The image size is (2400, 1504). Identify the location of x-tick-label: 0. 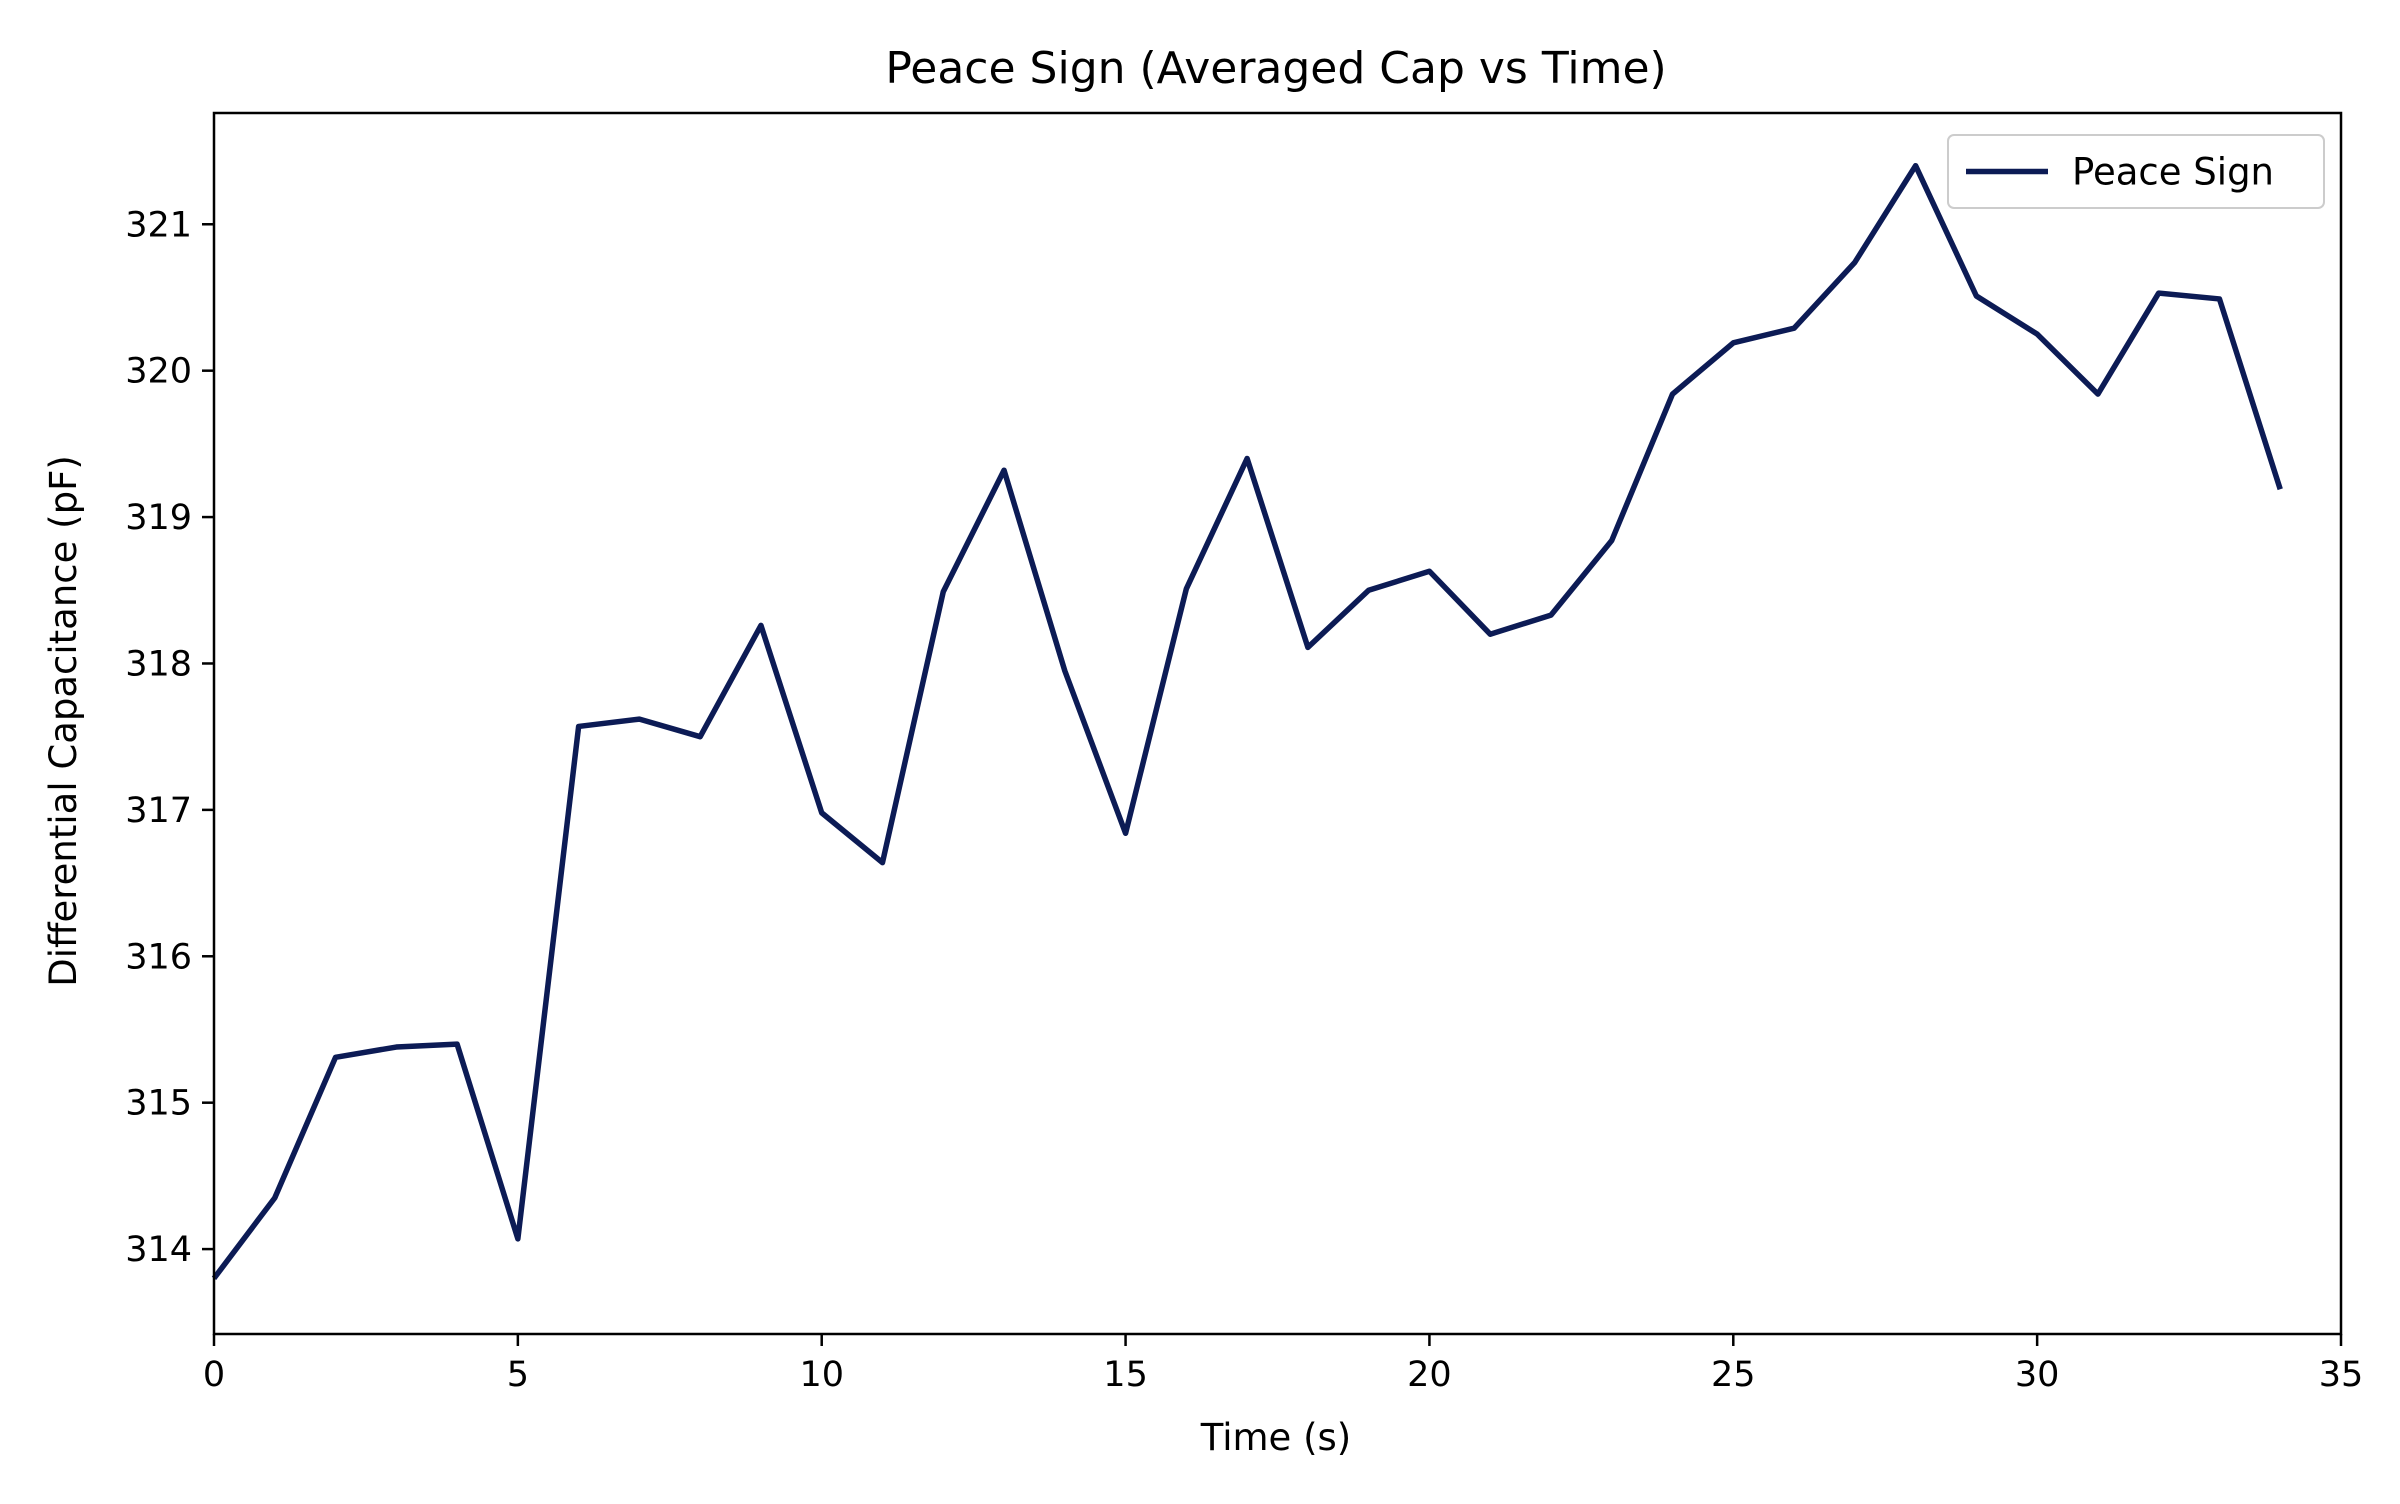
(214, 1375).